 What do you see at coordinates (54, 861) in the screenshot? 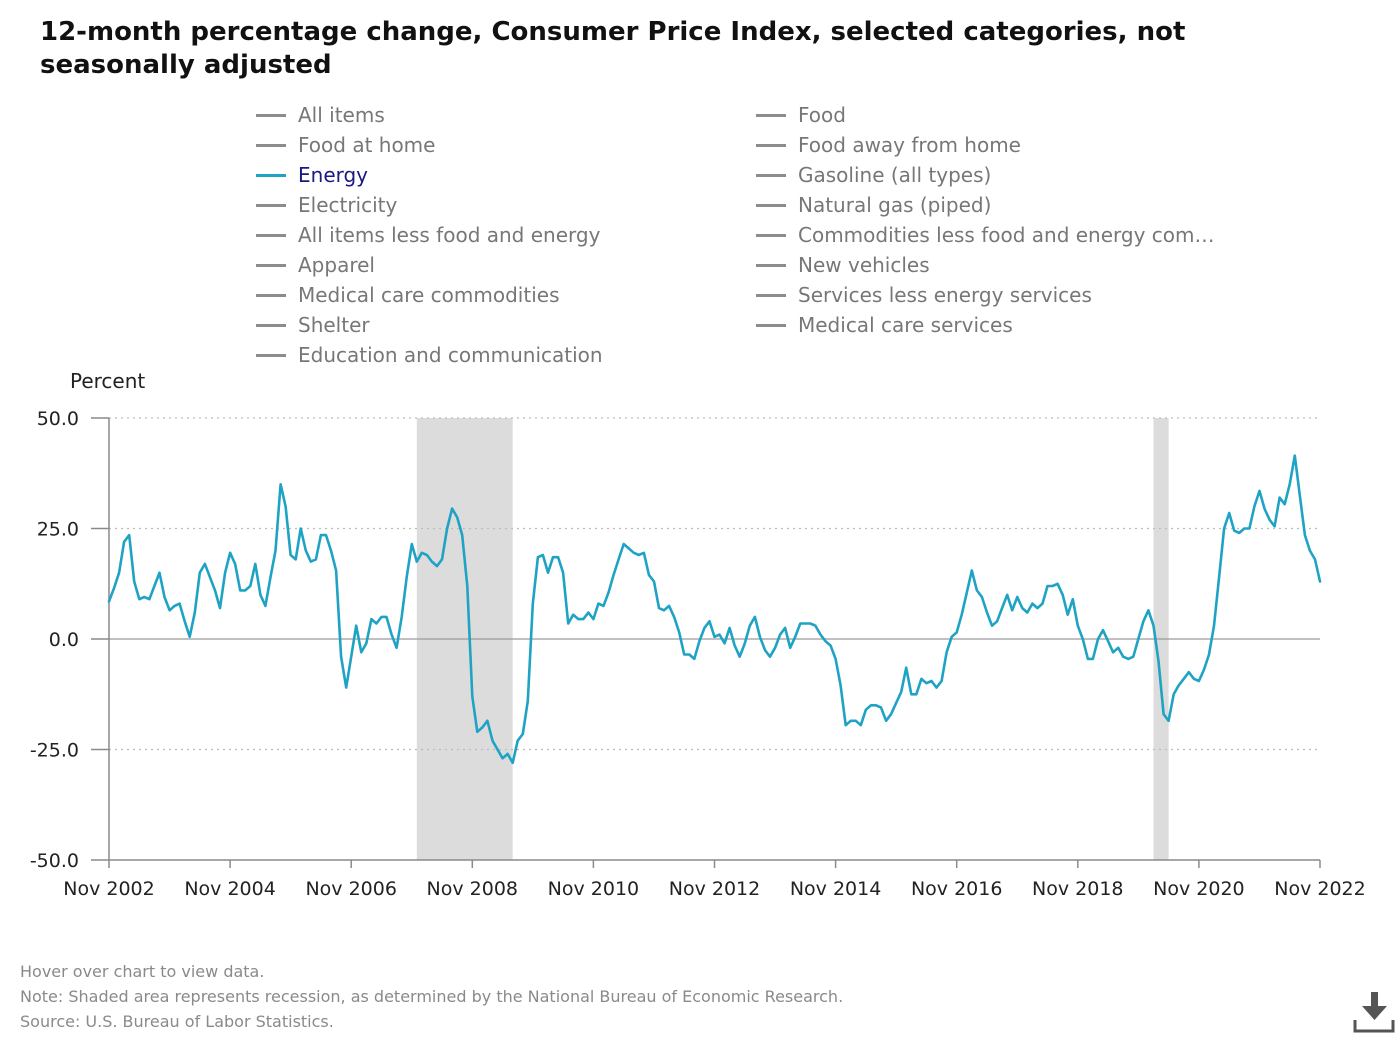
I see `y-tick-label: -50.0` at bounding box center [54, 861].